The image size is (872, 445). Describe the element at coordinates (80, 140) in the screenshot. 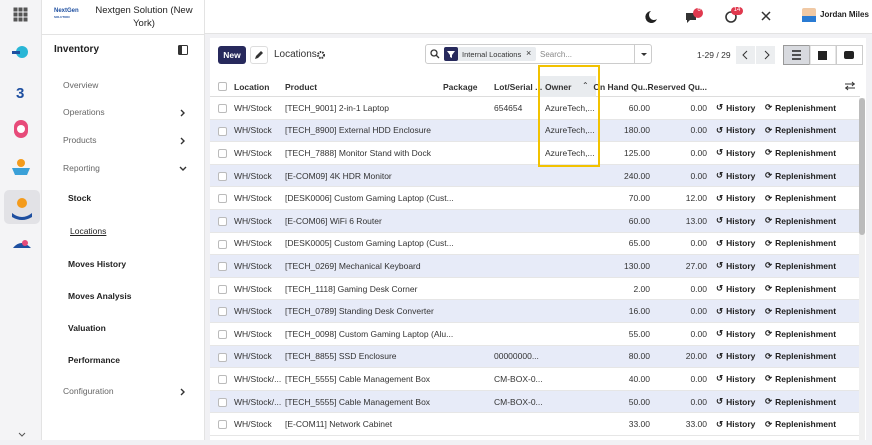

I see `menu-item: Products` at that location.